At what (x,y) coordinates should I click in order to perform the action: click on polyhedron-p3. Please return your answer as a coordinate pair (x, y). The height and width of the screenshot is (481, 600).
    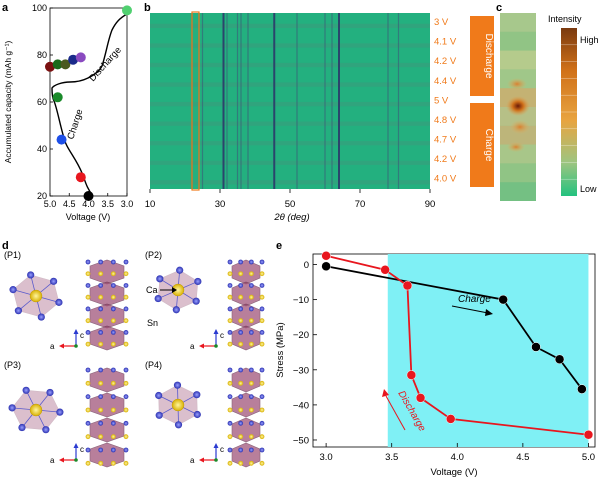
    Looking at the image, I should click on (36, 410).